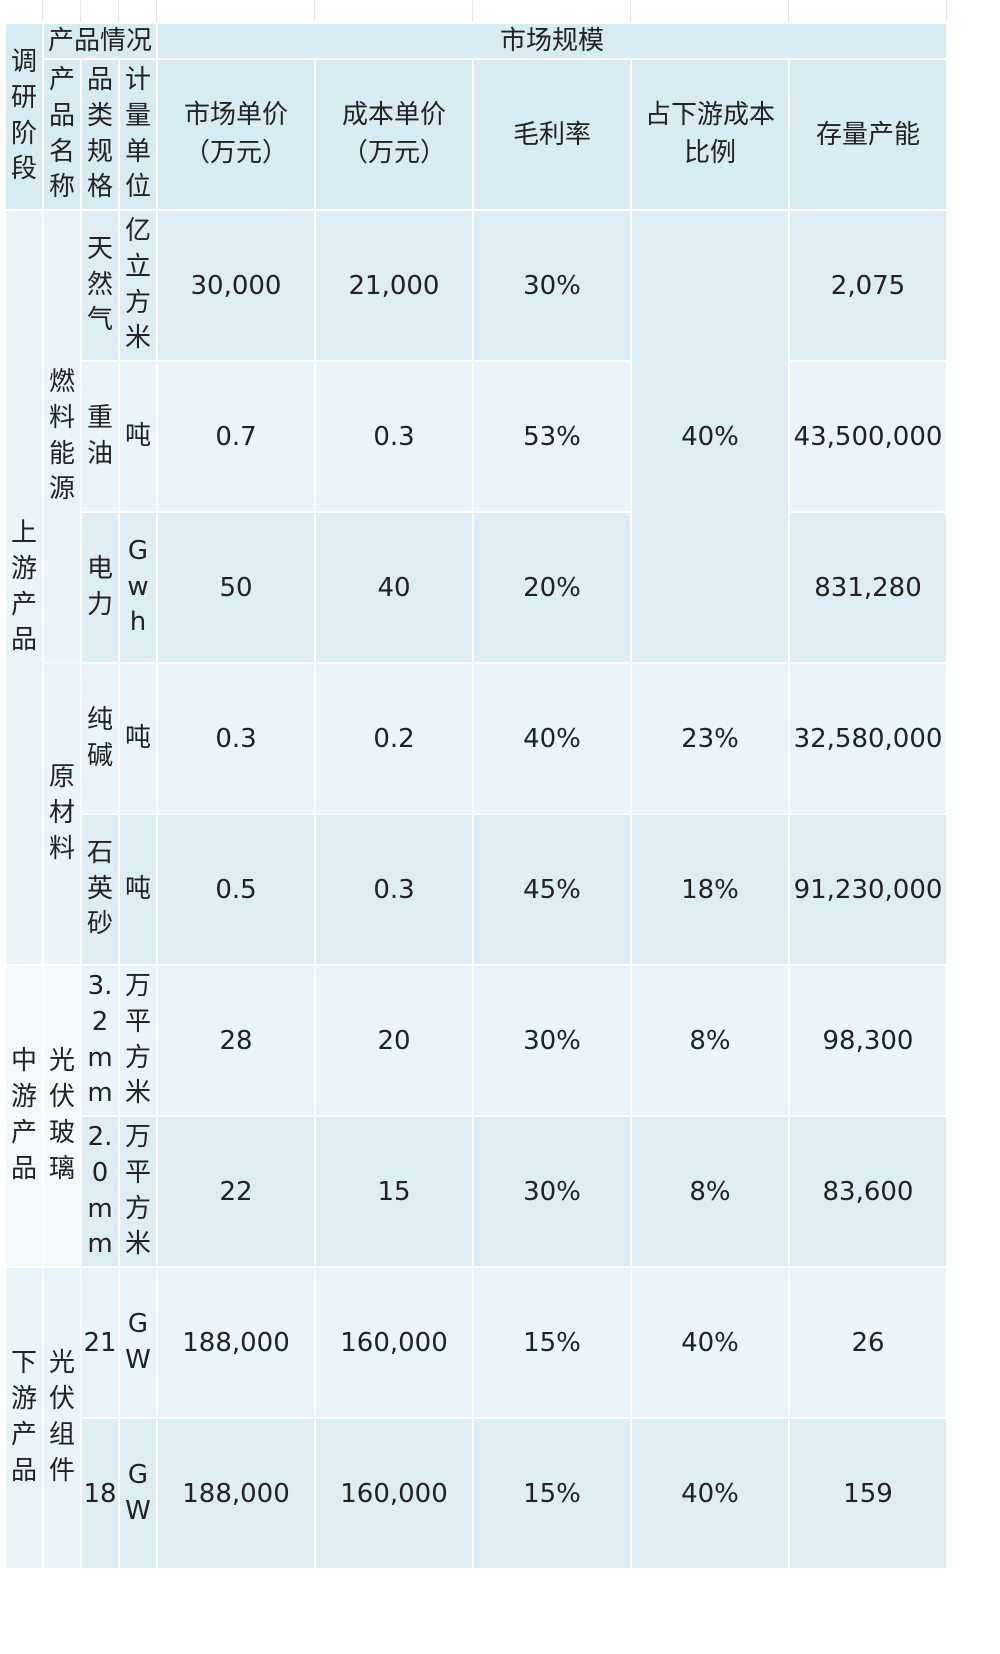 This screenshot has height=1654, width=1000. I want to click on margin-cell: 20%, so click(552, 587).